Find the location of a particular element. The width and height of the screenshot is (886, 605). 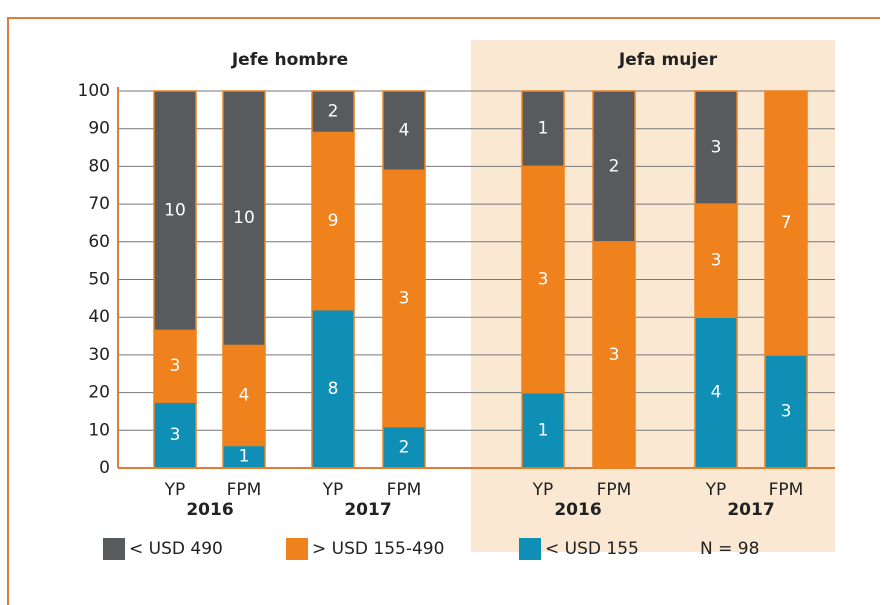

data-label: 9 is located at coordinates (333, 221).